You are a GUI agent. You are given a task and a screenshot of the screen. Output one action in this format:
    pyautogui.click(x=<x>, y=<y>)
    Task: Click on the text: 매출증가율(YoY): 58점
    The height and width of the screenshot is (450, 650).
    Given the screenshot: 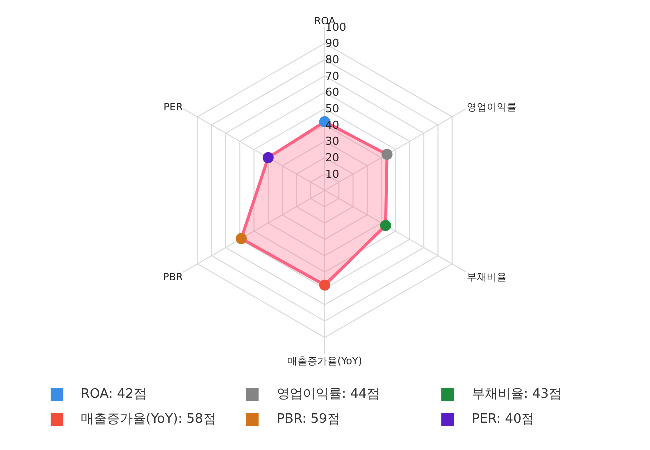 What is the action you would take?
    pyautogui.click(x=148, y=419)
    